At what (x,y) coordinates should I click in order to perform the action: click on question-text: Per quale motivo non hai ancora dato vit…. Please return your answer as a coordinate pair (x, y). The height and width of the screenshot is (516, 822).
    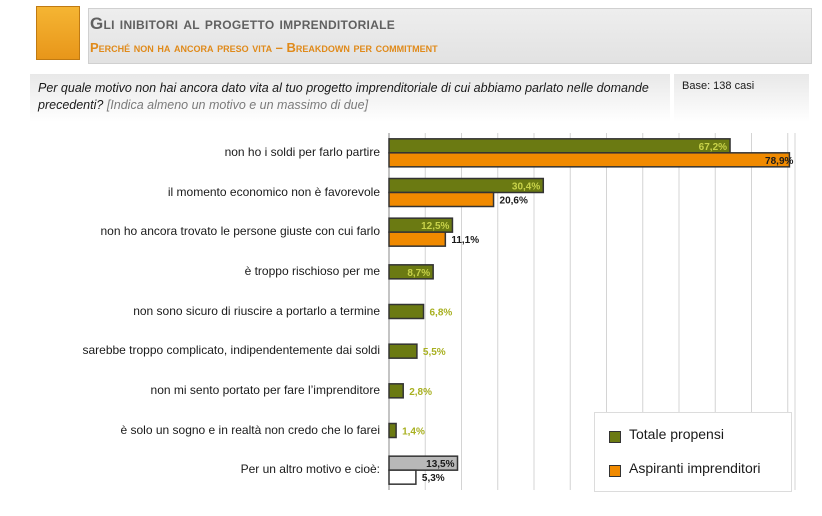
    Looking at the image, I should click on (353, 97).